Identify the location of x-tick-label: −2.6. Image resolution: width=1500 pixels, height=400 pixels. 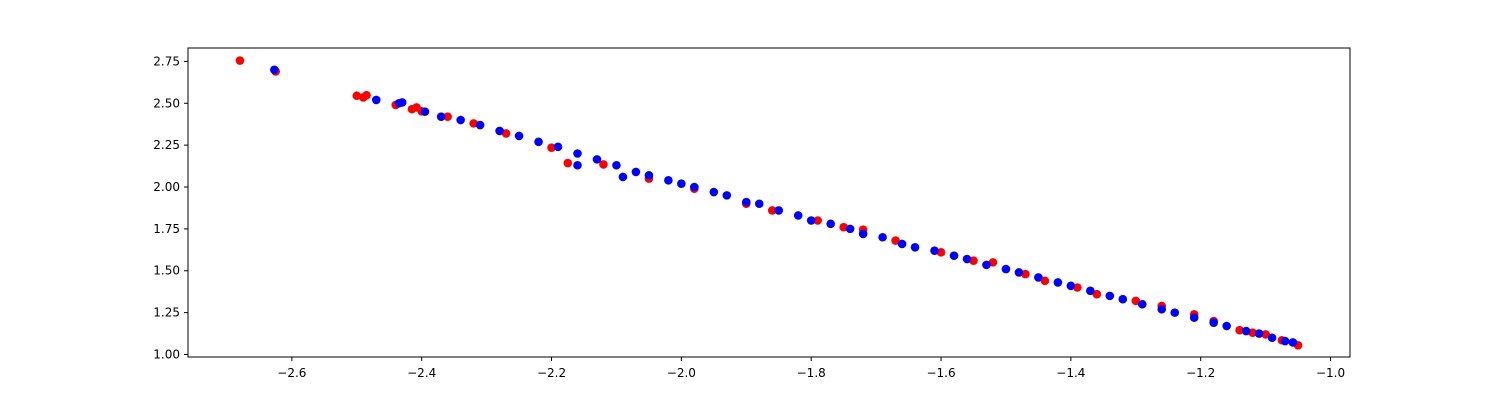
(291, 373).